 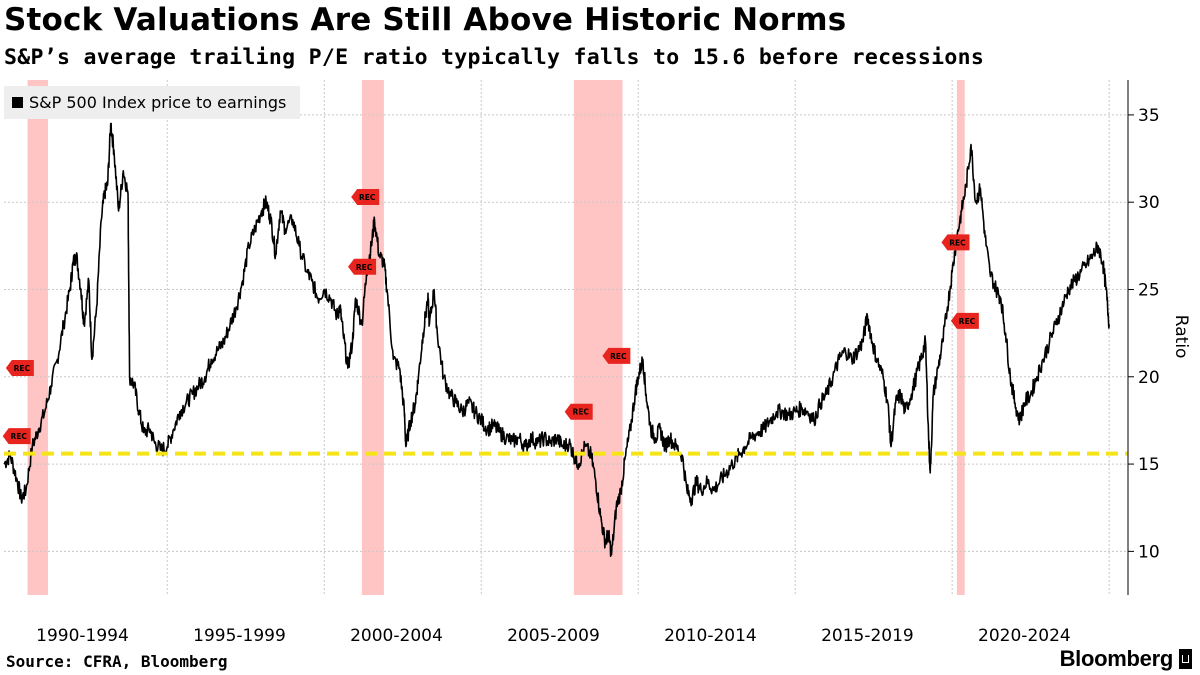 I want to click on y-tick-label: 35, so click(x=1149, y=116).